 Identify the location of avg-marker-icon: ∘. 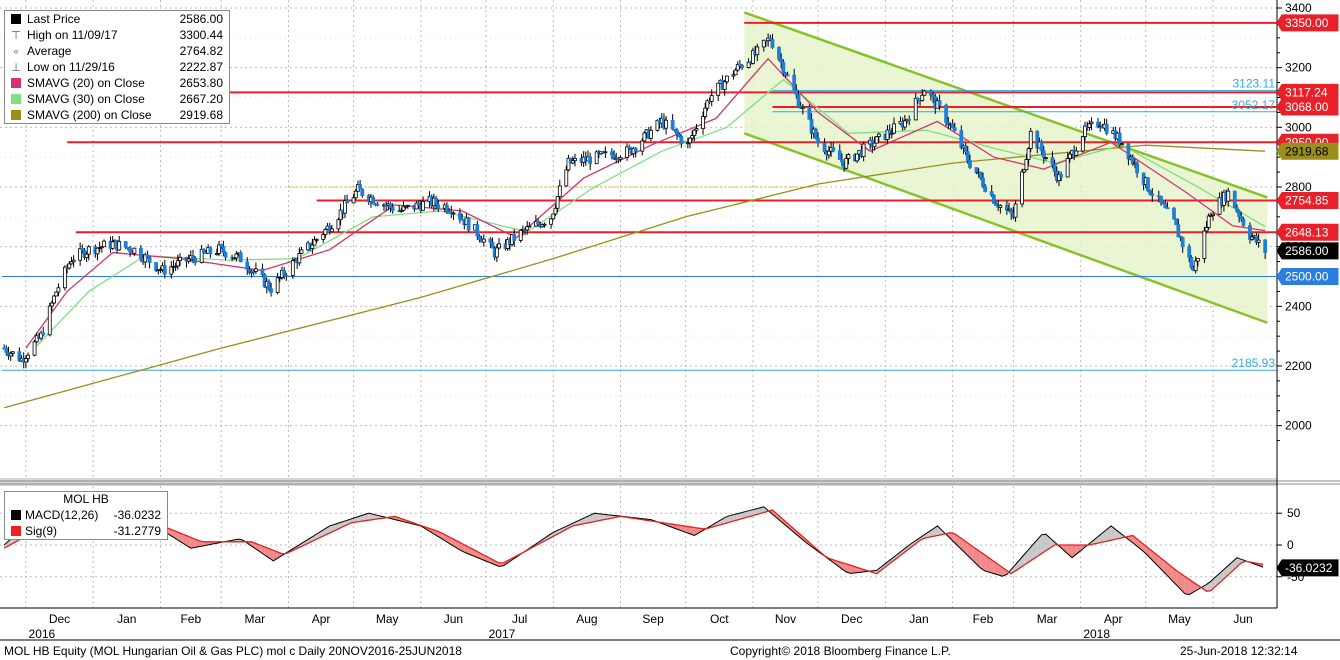
(16, 51).